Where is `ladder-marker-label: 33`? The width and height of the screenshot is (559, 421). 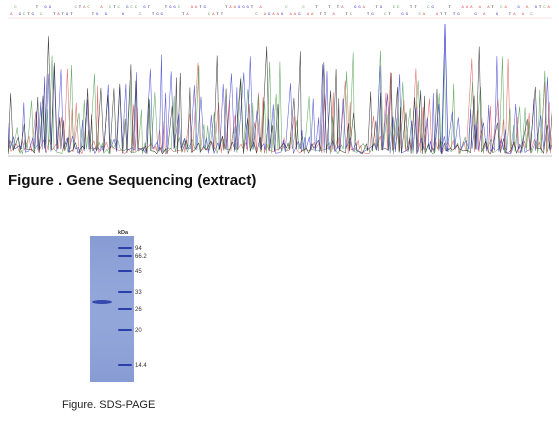
ladder-marker-label: 33 is located at coordinates (138, 293).